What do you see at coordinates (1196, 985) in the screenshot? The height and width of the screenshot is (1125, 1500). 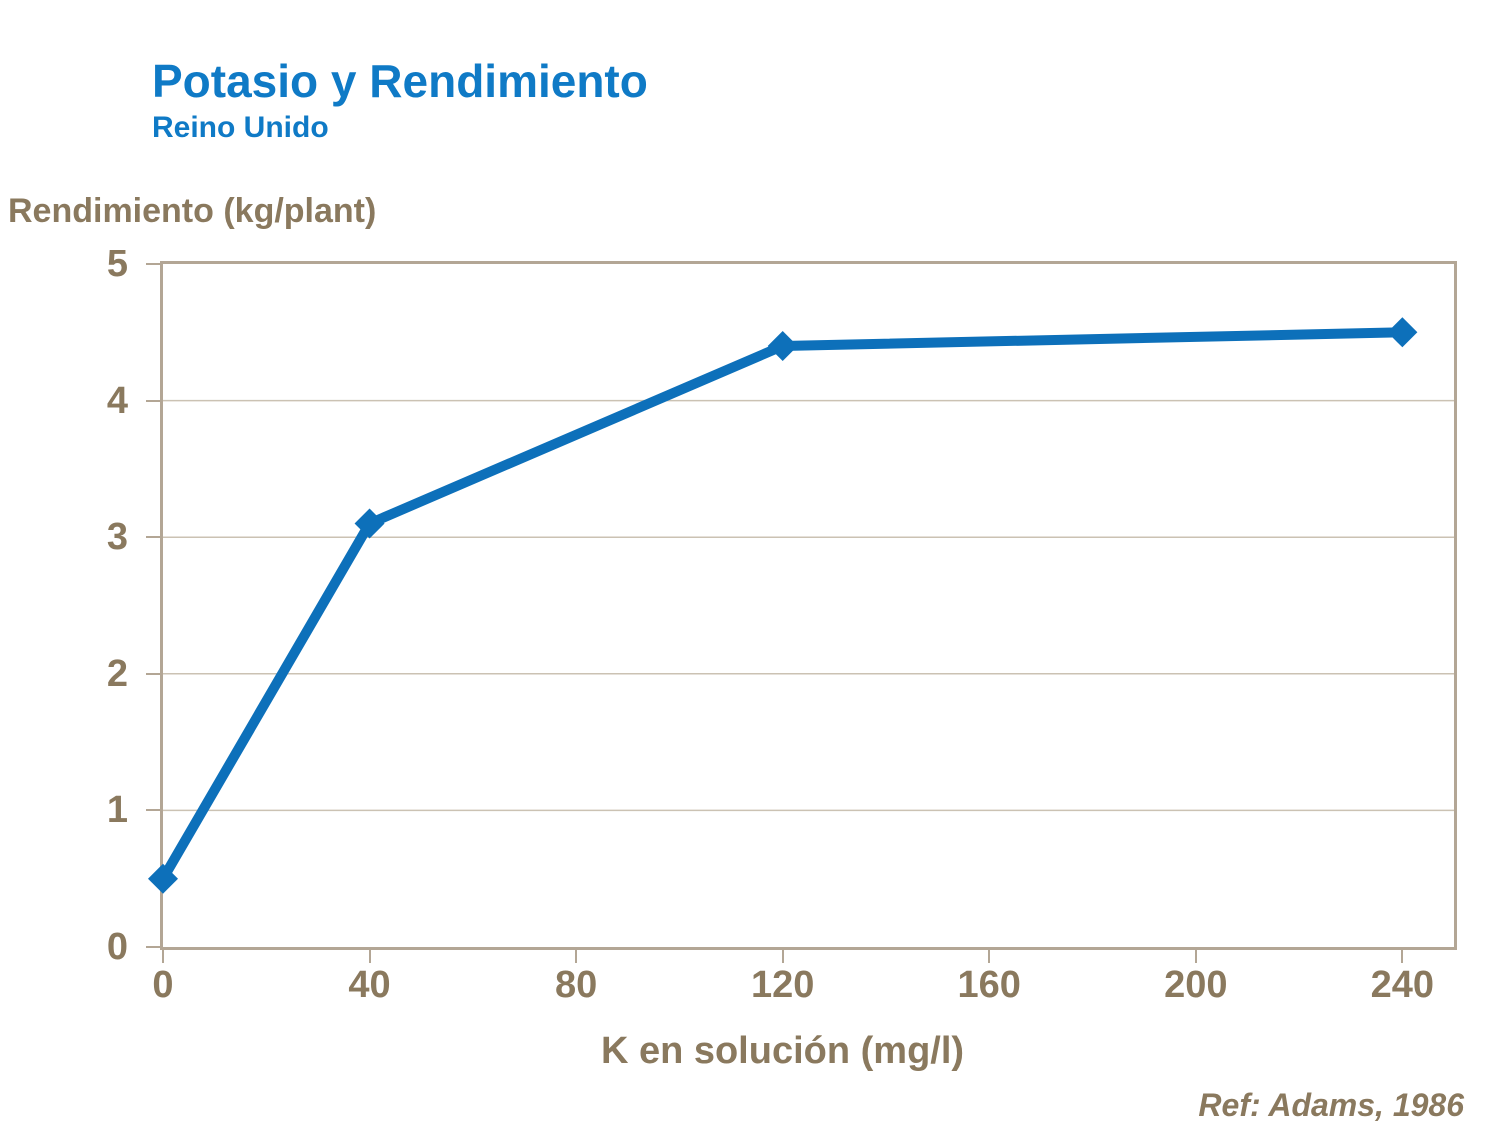 I see `x-tick-label: 200` at bounding box center [1196, 985].